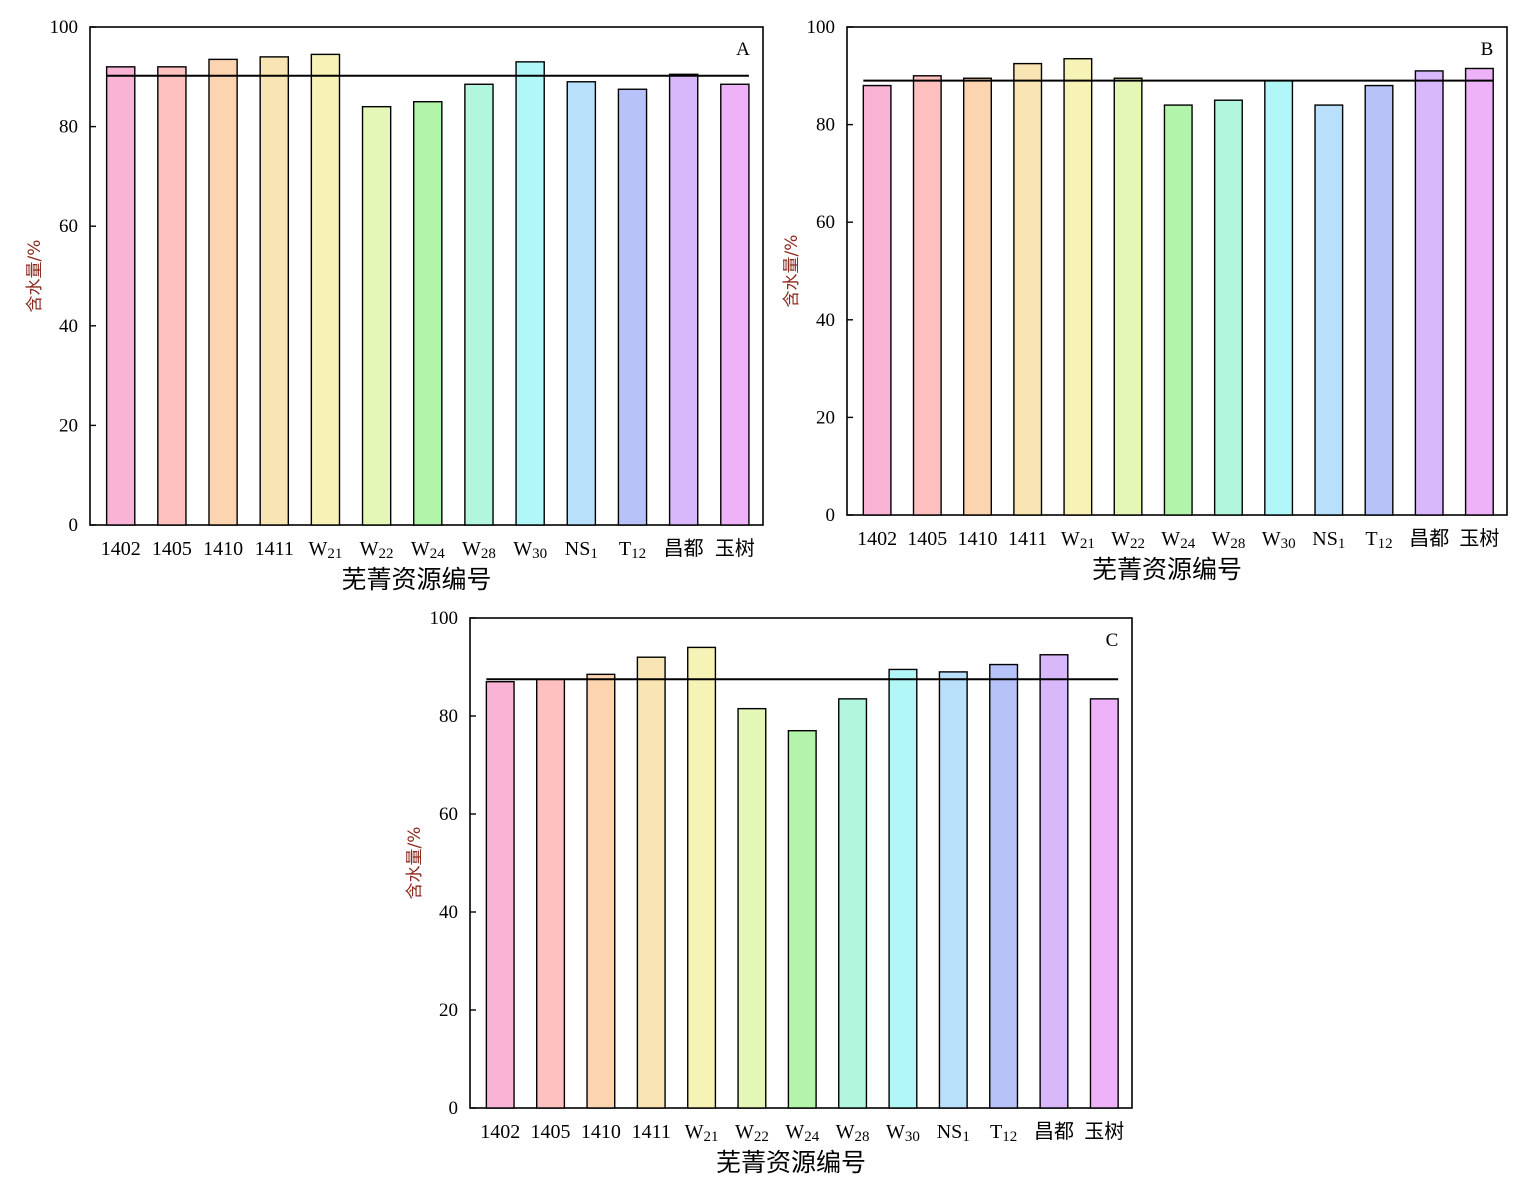 The image size is (1535, 1181). Describe the element at coordinates (1487, 49) in the screenshot. I see `panel-label: B` at that location.